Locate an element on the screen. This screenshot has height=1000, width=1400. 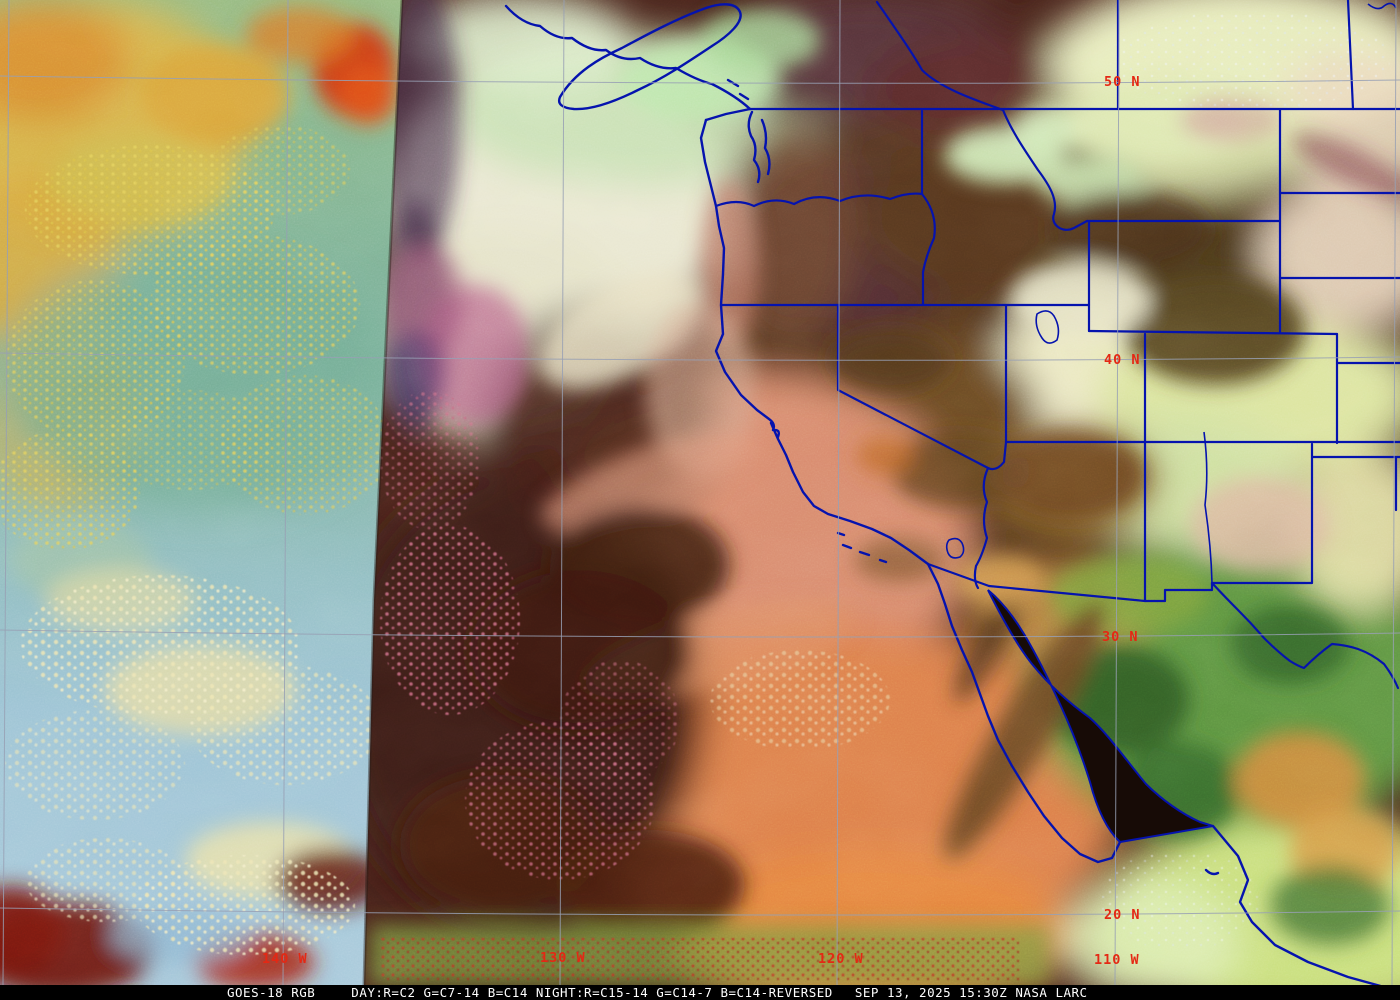
gulf-of-california is located at coordinates (1100, 716).